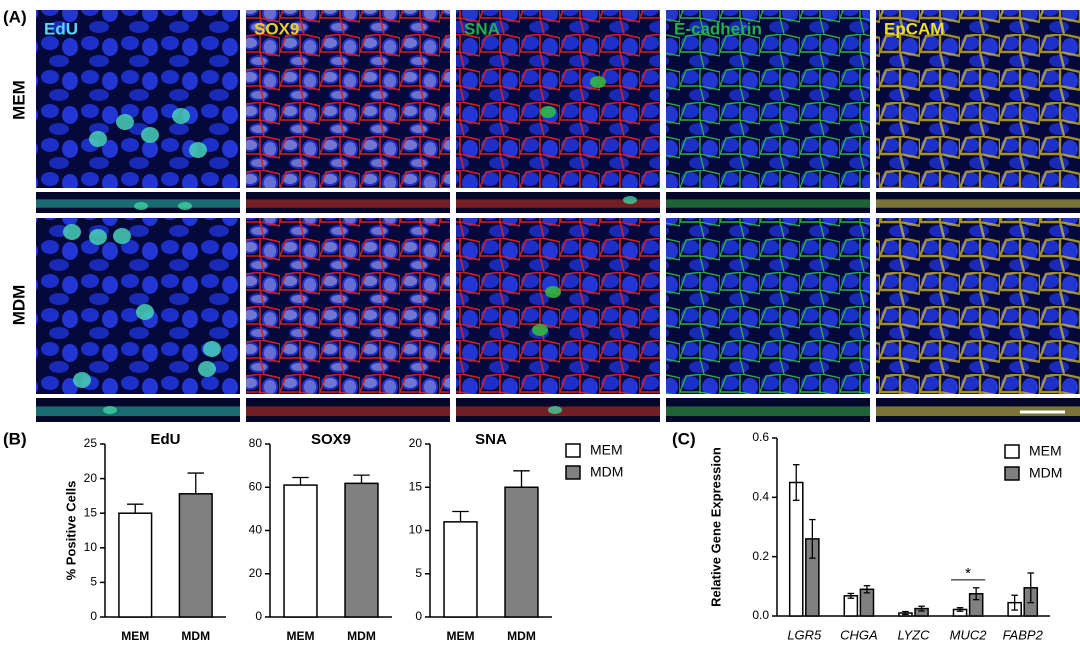 Image resolution: width=1080 pixels, height=648 pixels. Describe the element at coordinates (969, 634) in the screenshot. I see `x-tick-label: MUC2` at that location.